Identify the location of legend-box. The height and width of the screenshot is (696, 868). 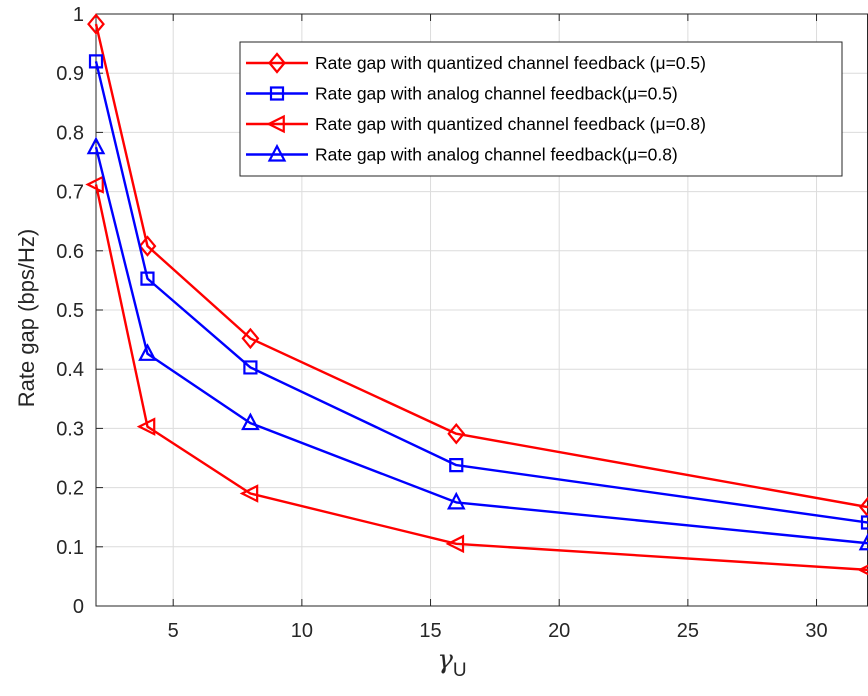
(541, 109).